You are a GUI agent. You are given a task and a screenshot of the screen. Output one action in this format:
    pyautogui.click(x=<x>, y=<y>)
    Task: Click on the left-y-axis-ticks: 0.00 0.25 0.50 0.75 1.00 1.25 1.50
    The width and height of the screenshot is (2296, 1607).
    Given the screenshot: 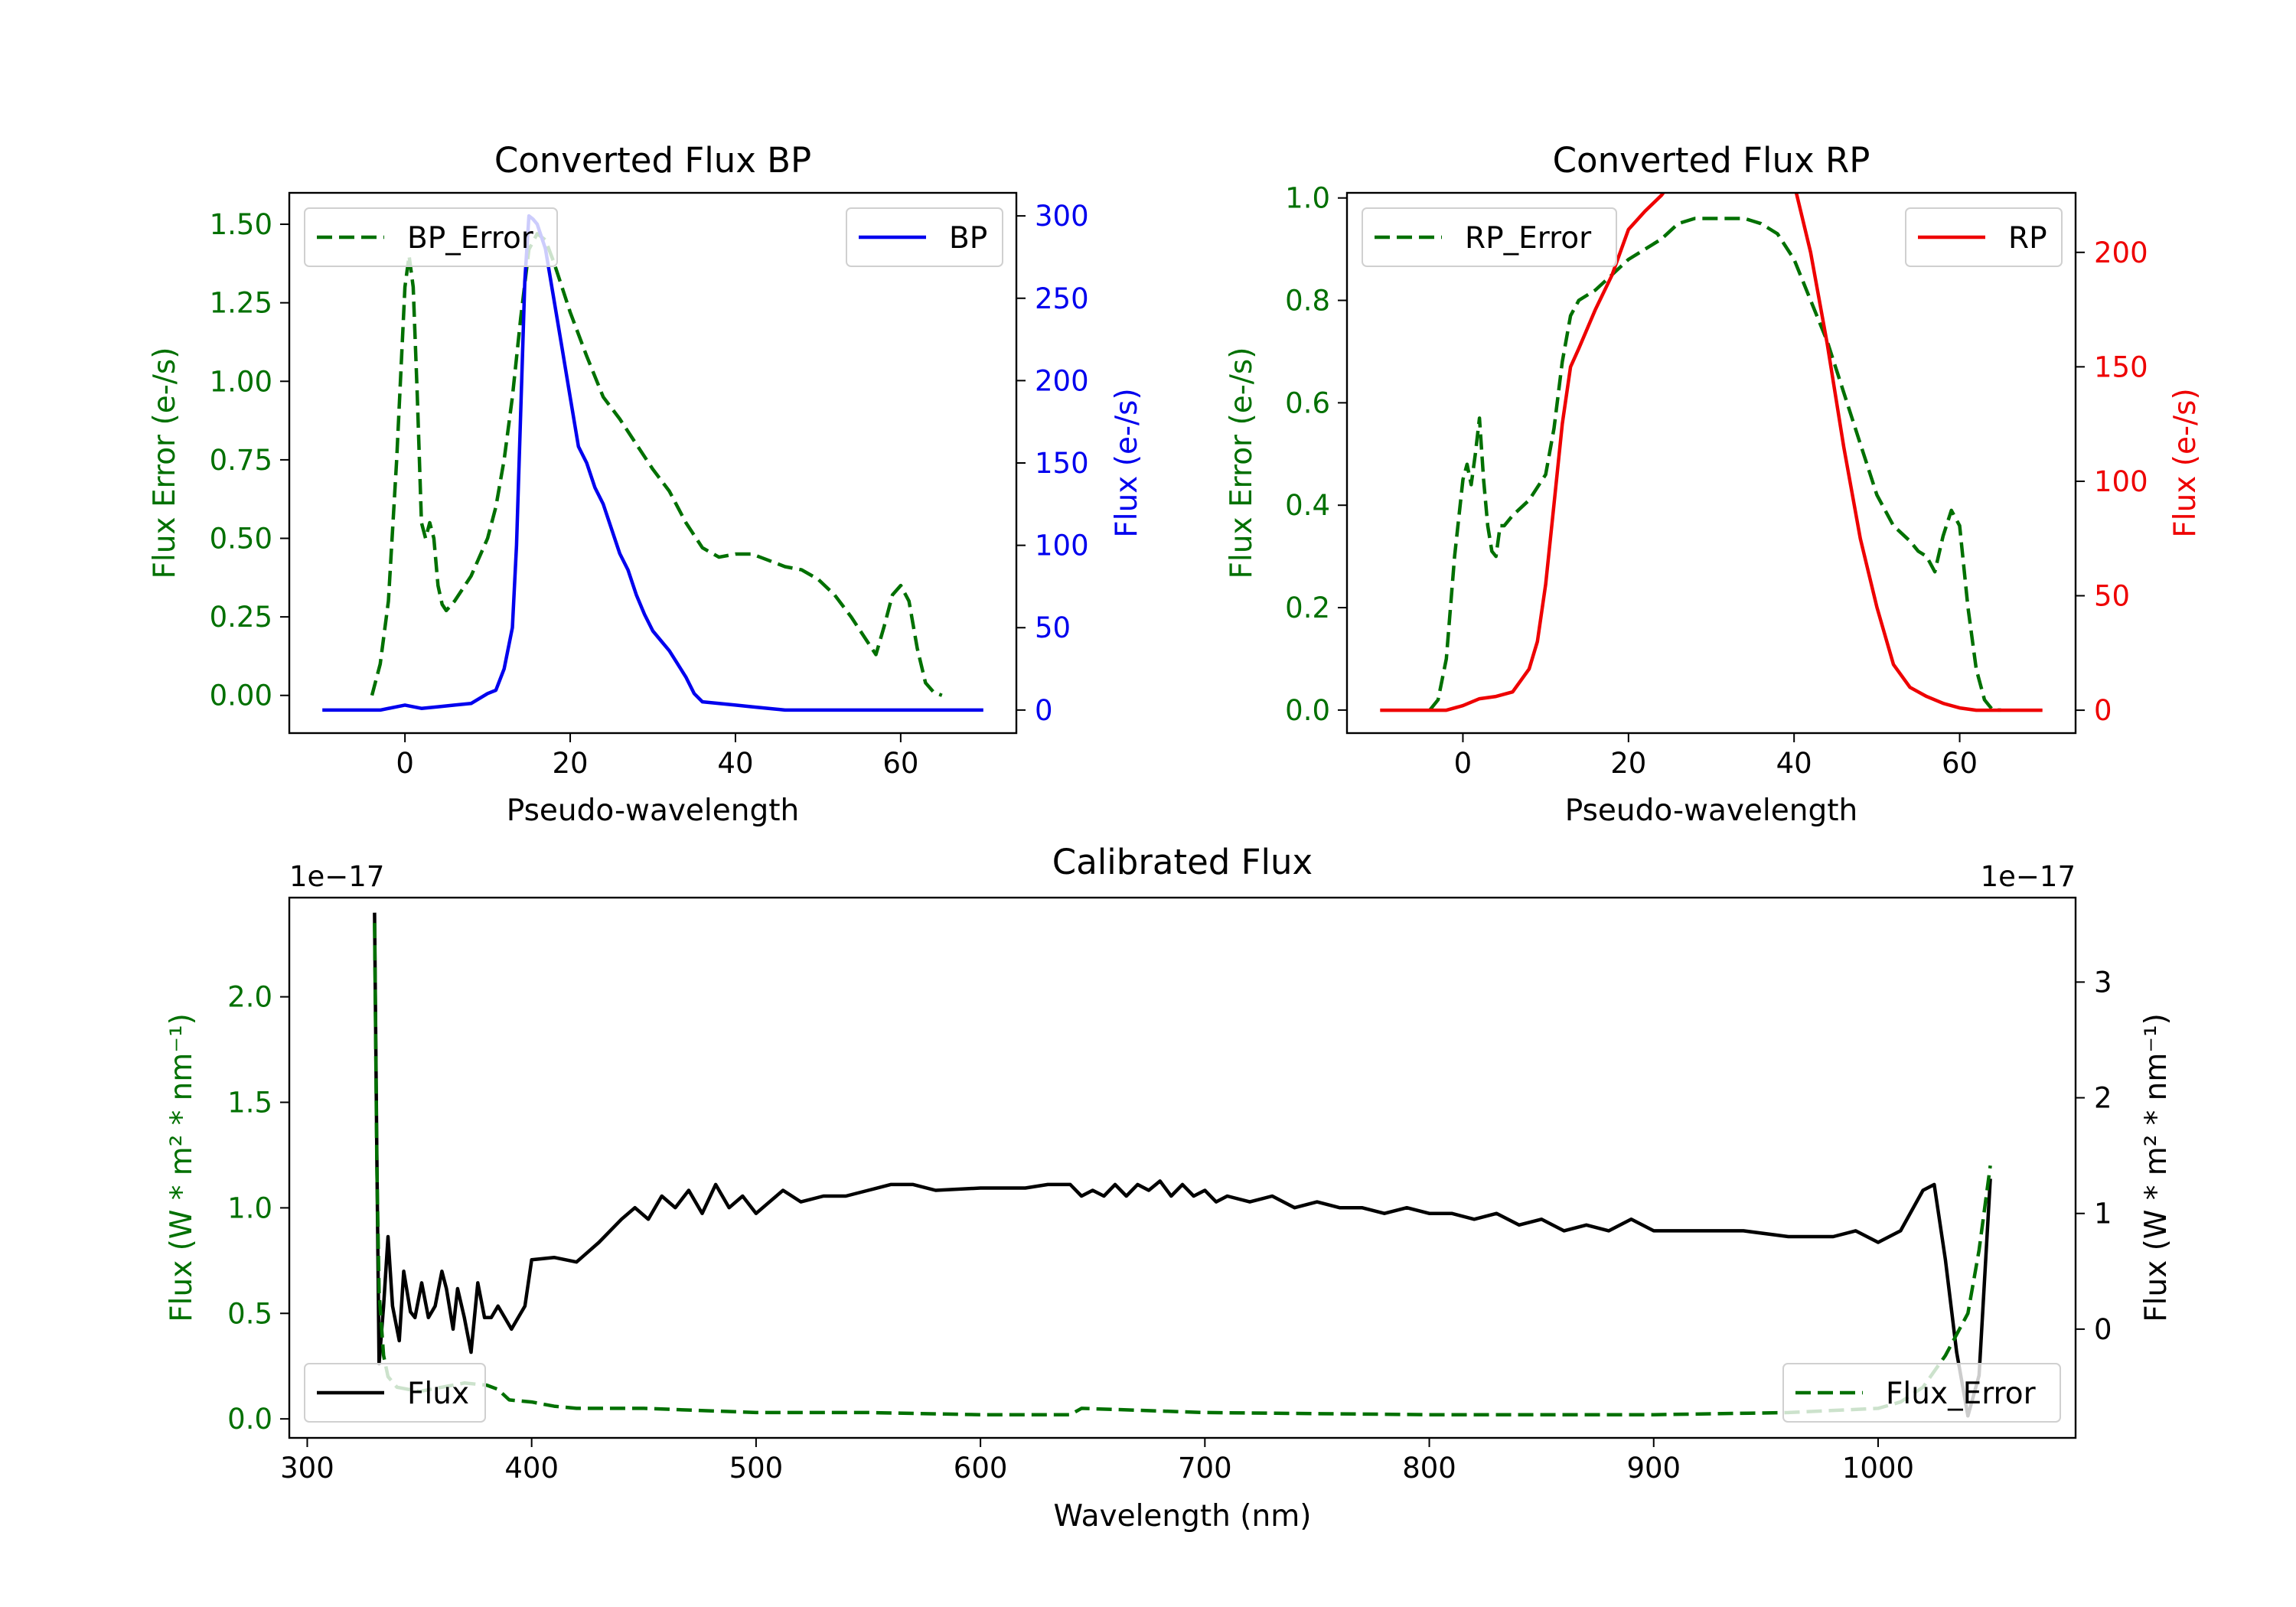 What is the action you would take?
    pyautogui.click(x=249, y=460)
    